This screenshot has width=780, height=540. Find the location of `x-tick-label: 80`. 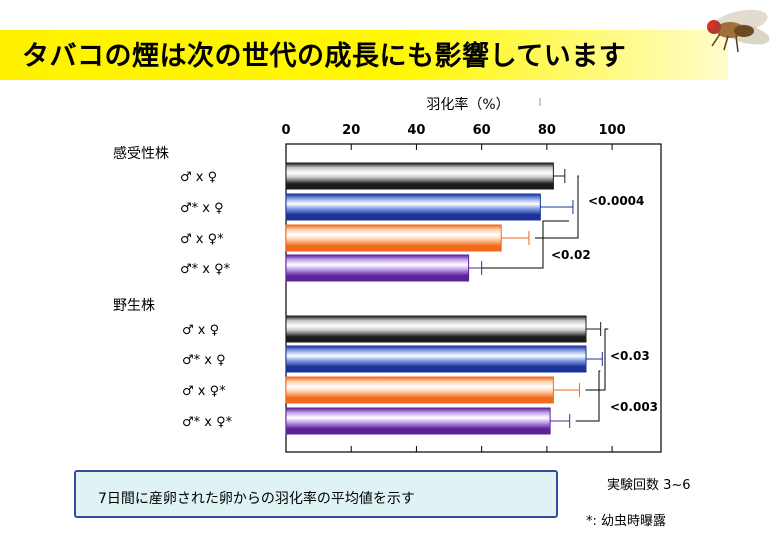

x-tick-label: 80 is located at coordinates (547, 130).